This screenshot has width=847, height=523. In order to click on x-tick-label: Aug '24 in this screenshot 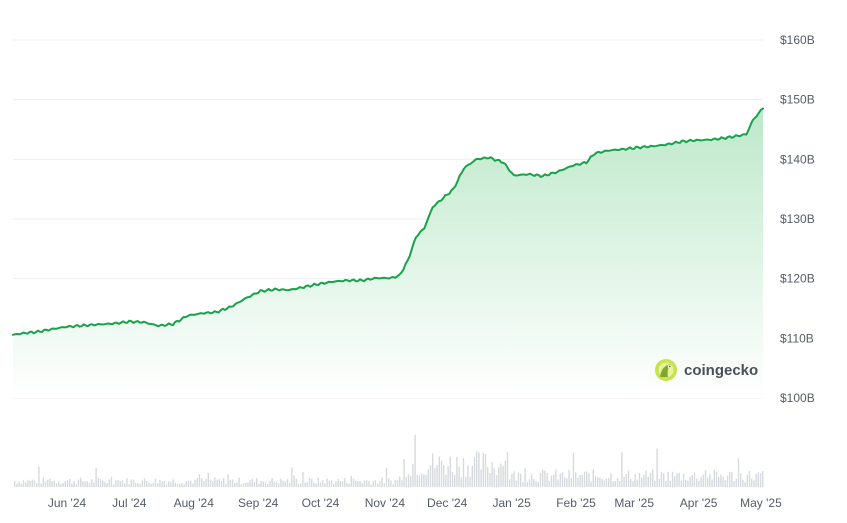, I will do `click(194, 503)`.